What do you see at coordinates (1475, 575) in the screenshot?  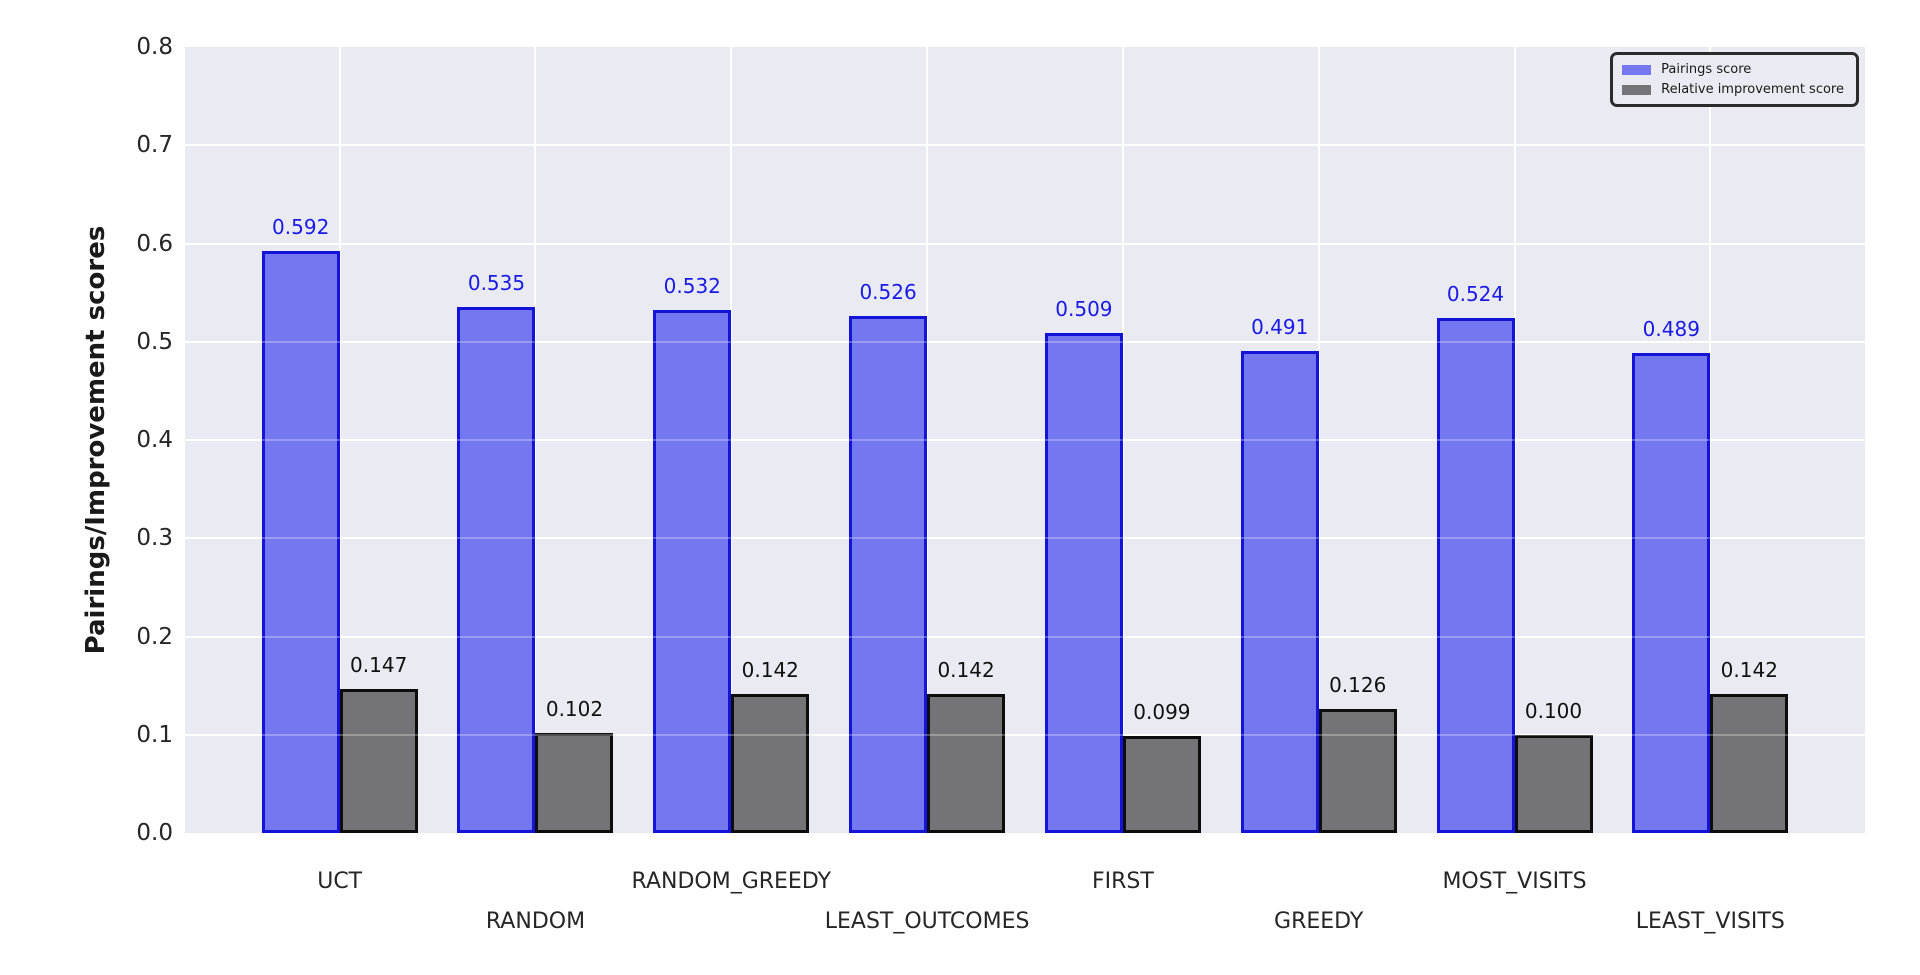 I see `bar-pairings-most-visits` at bounding box center [1475, 575].